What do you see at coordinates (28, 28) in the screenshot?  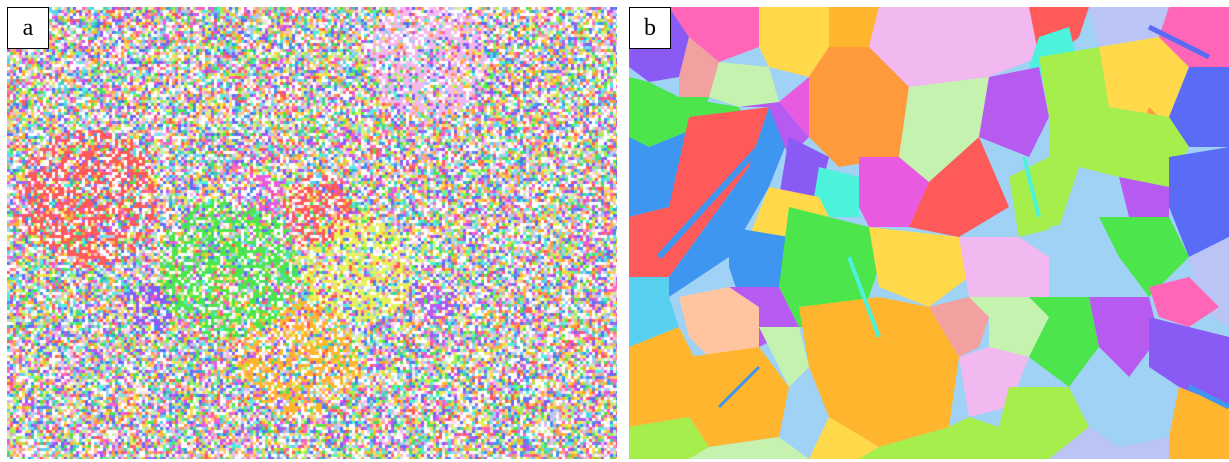 I see `panel-a-label: a` at bounding box center [28, 28].